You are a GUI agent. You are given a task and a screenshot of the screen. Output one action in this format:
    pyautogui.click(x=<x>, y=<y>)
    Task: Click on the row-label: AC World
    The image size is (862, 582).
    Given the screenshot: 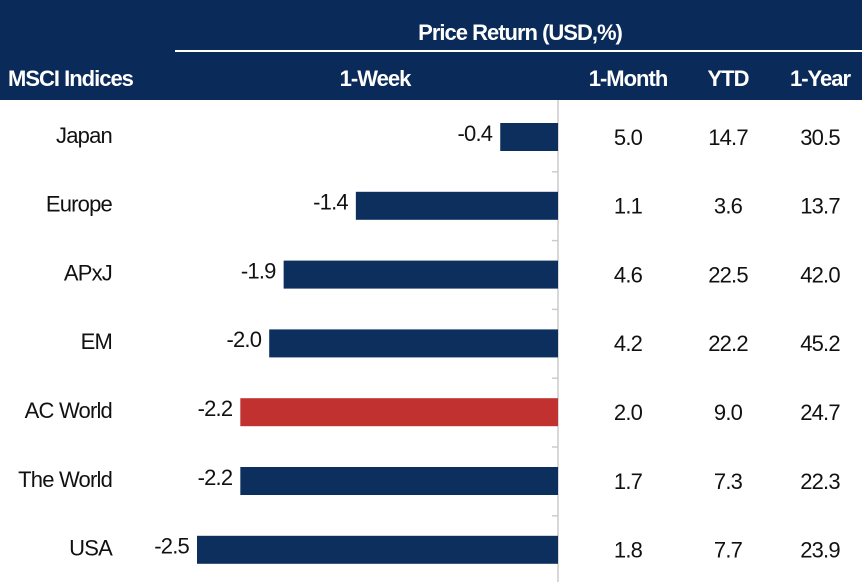 What is the action you would take?
    pyautogui.click(x=68, y=410)
    